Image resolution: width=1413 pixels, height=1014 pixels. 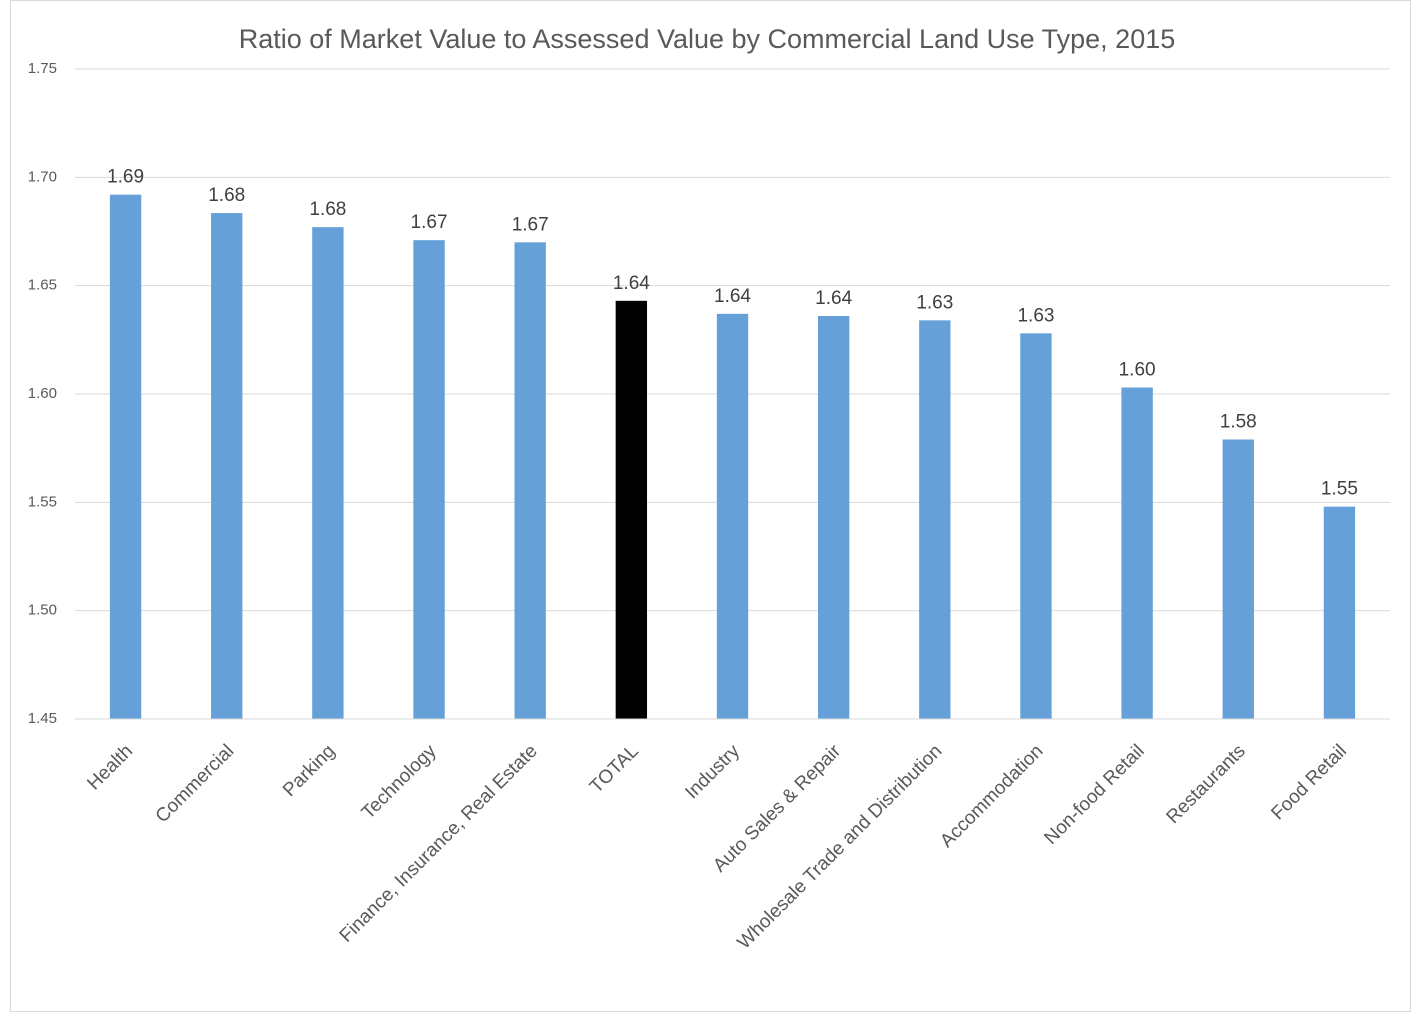 What do you see at coordinates (42, 176) in the screenshot?
I see `y-tick-label: 1.70` at bounding box center [42, 176].